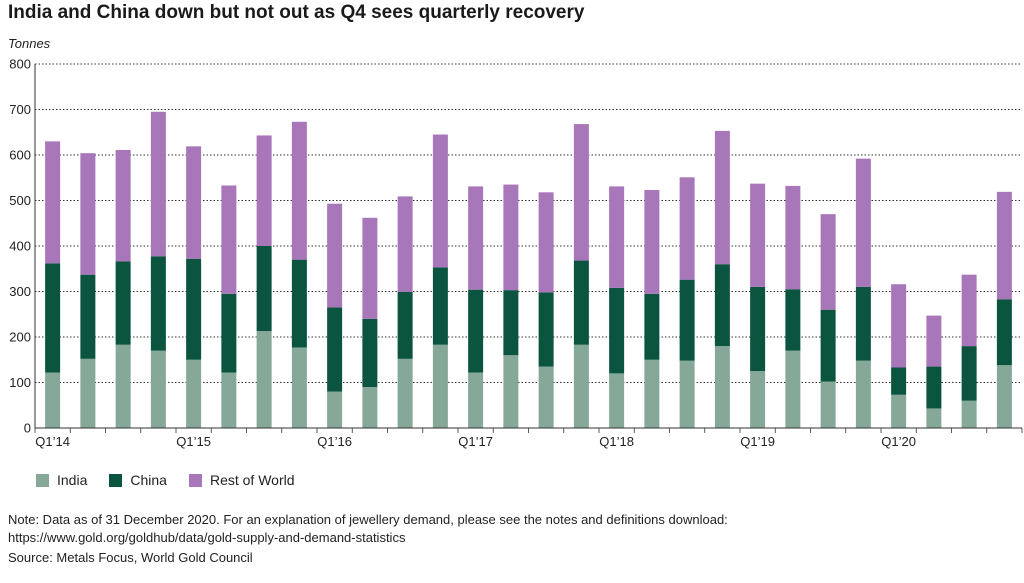 The height and width of the screenshot is (583, 1024). What do you see at coordinates (42, 480) in the screenshot?
I see `legend-swatch-india` at bounding box center [42, 480].